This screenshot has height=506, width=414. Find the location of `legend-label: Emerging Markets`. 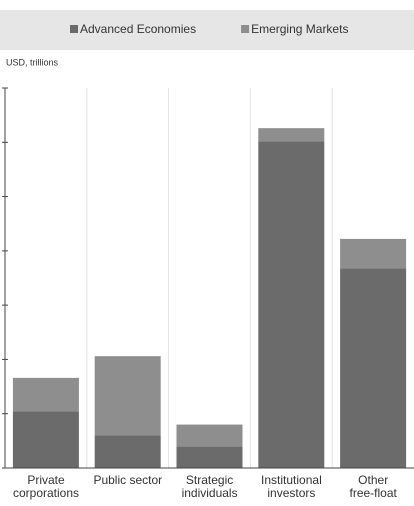

legend-label: Emerging Markets is located at coordinates (299, 29).